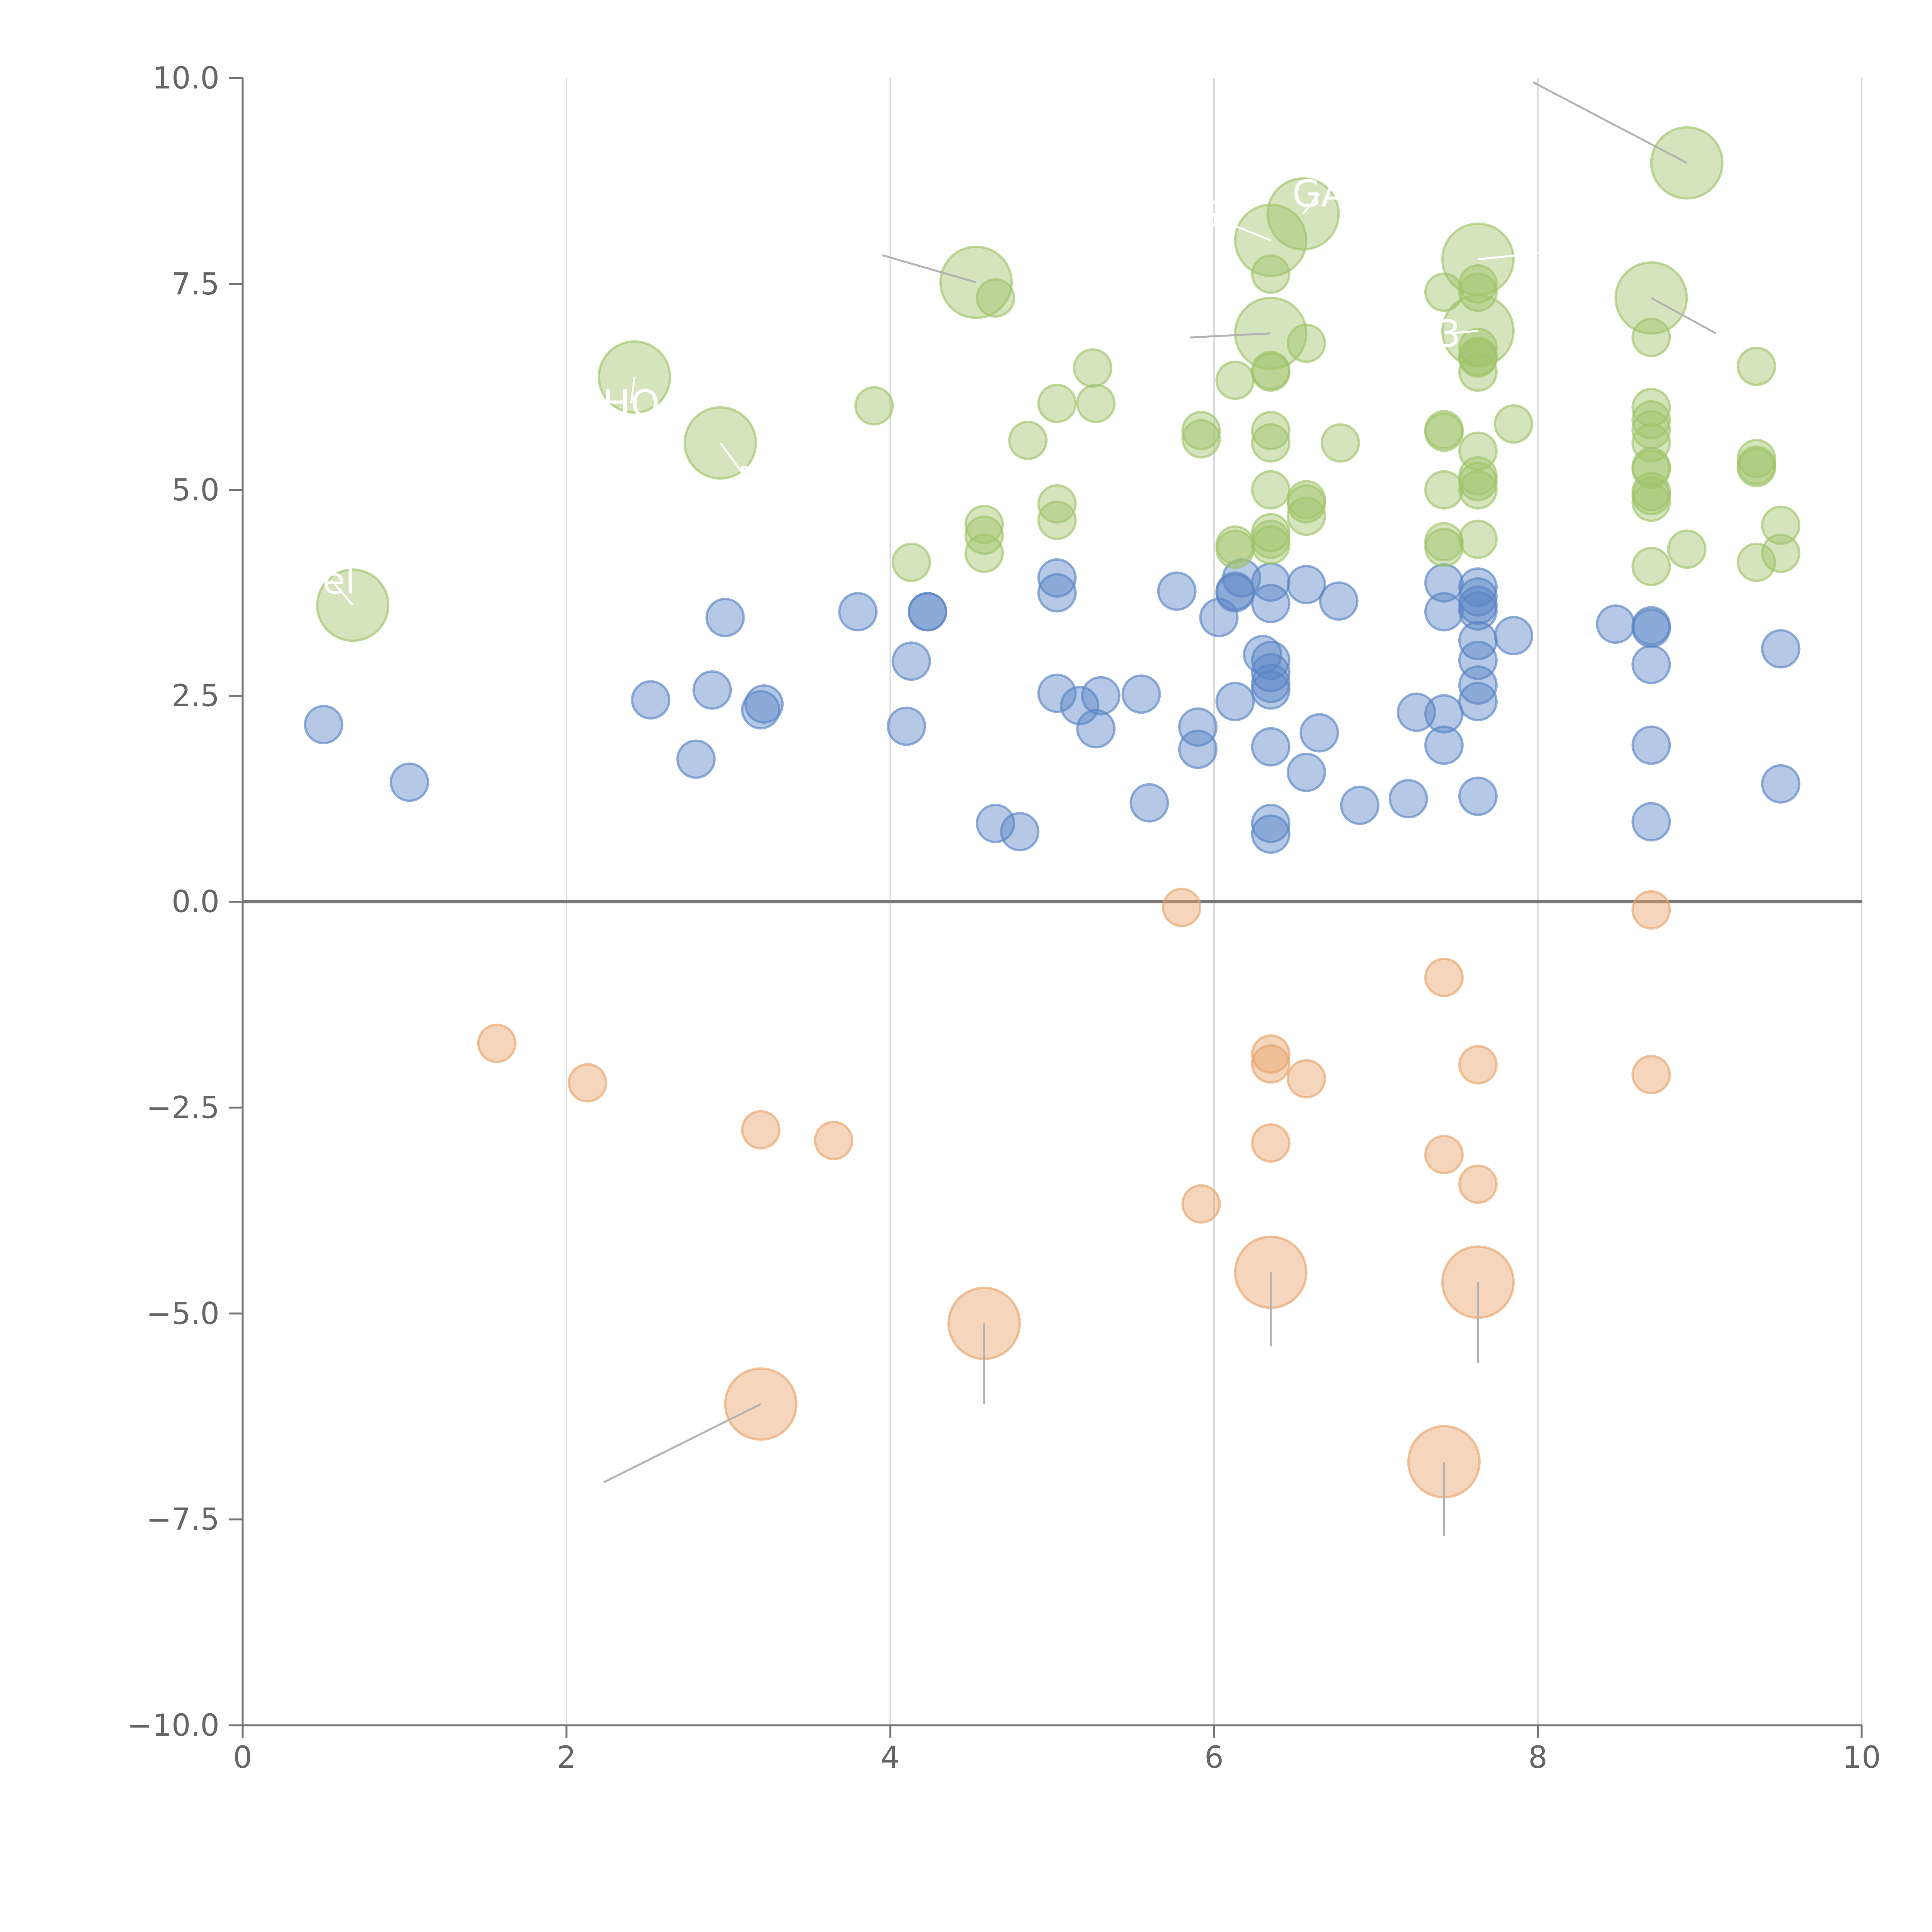 The height and width of the screenshot is (1932, 1932). What do you see at coordinates (173, 1726) in the screenshot?
I see `y-tick-label: −10.0` at bounding box center [173, 1726].